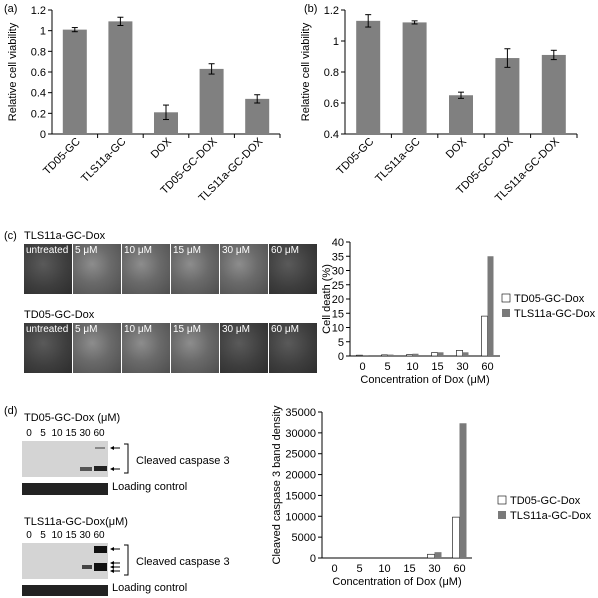 This screenshot has width=598, height=598. What do you see at coordinates (300, 413) in the screenshot?
I see `y-tick-label: 35000` at bounding box center [300, 413].